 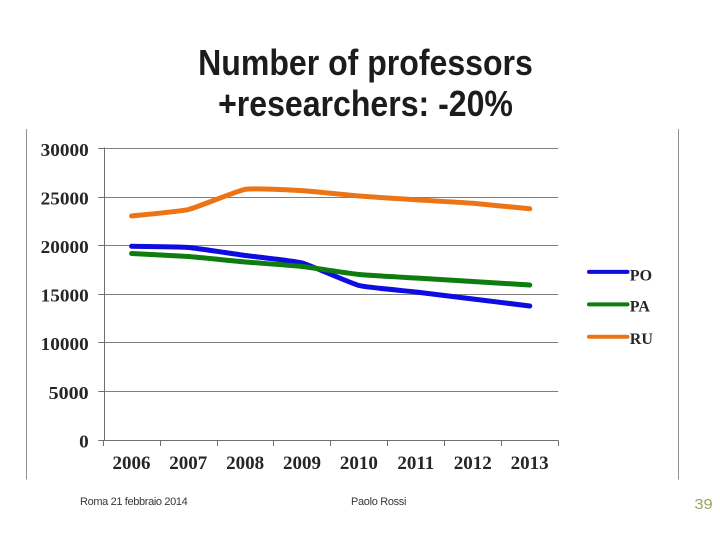 I want to click on svg-text: 2006, so click(x=132, y=463).